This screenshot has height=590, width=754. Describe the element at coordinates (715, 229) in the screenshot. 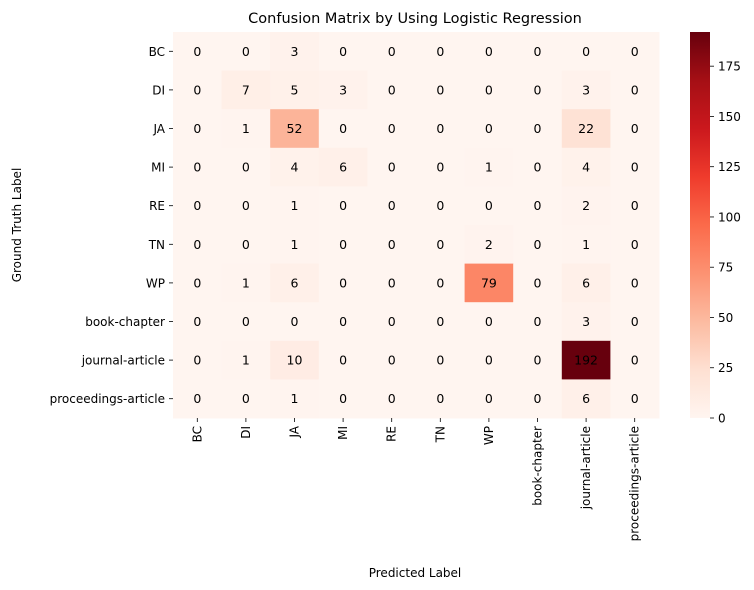

I see `colorbar: 0 25 50 75 100 125 150 175` at that location.